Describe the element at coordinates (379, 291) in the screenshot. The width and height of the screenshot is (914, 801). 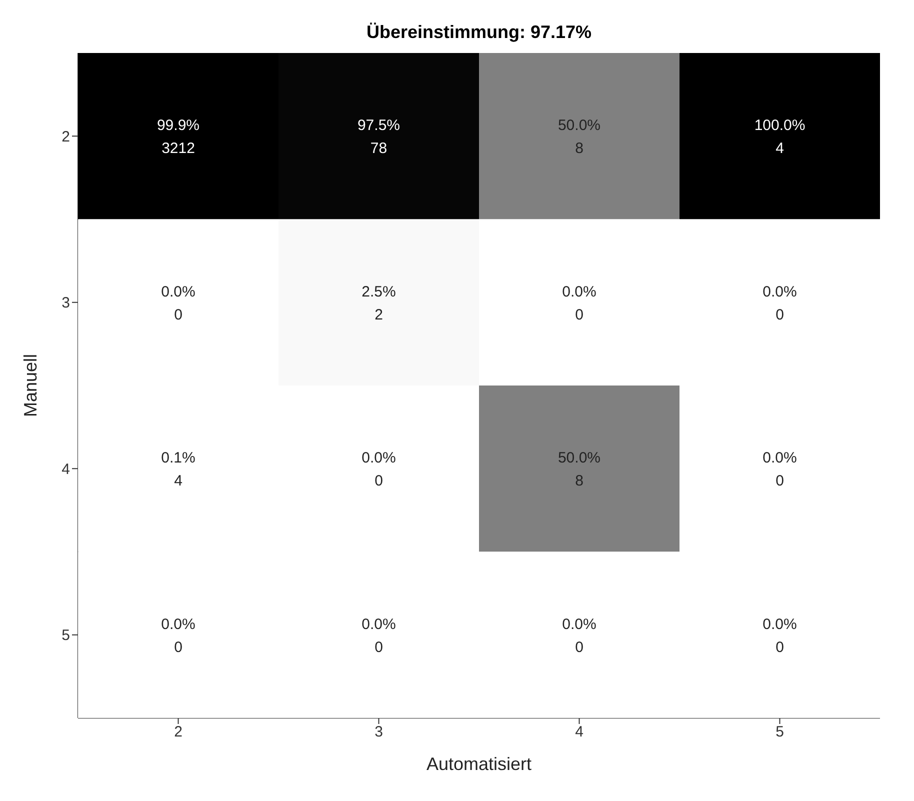
I see `data-label: 2.5%` at that location.